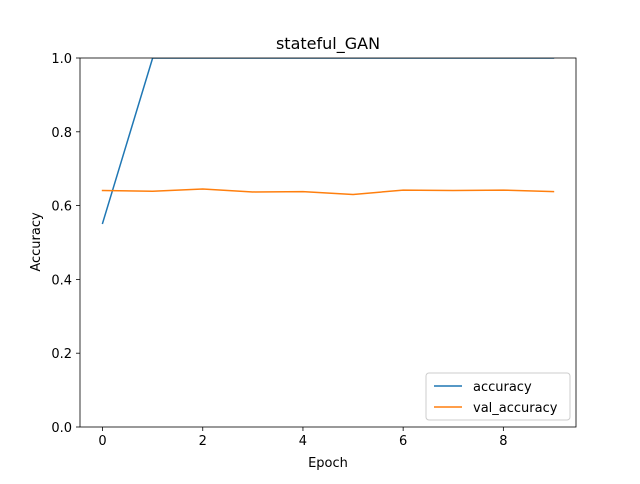  Describe the element at coordinates (403, 441) in the screenshot. I see `x-tick-label: 6` at that location.